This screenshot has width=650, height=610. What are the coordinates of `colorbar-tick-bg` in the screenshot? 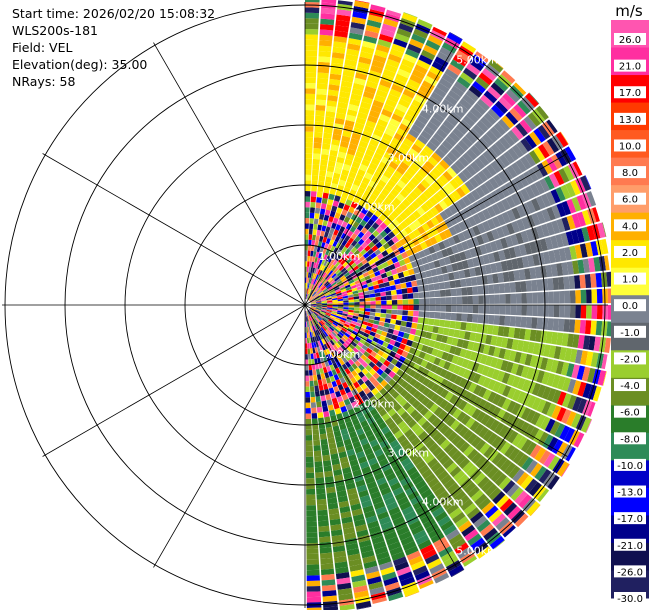 It's located at (630, 305).